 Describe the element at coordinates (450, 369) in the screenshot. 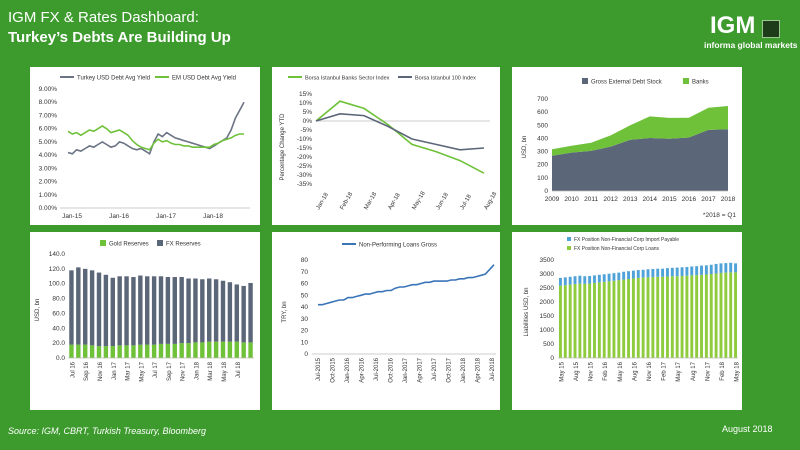

I see `x-tick-label: Oct-2017` at that location.